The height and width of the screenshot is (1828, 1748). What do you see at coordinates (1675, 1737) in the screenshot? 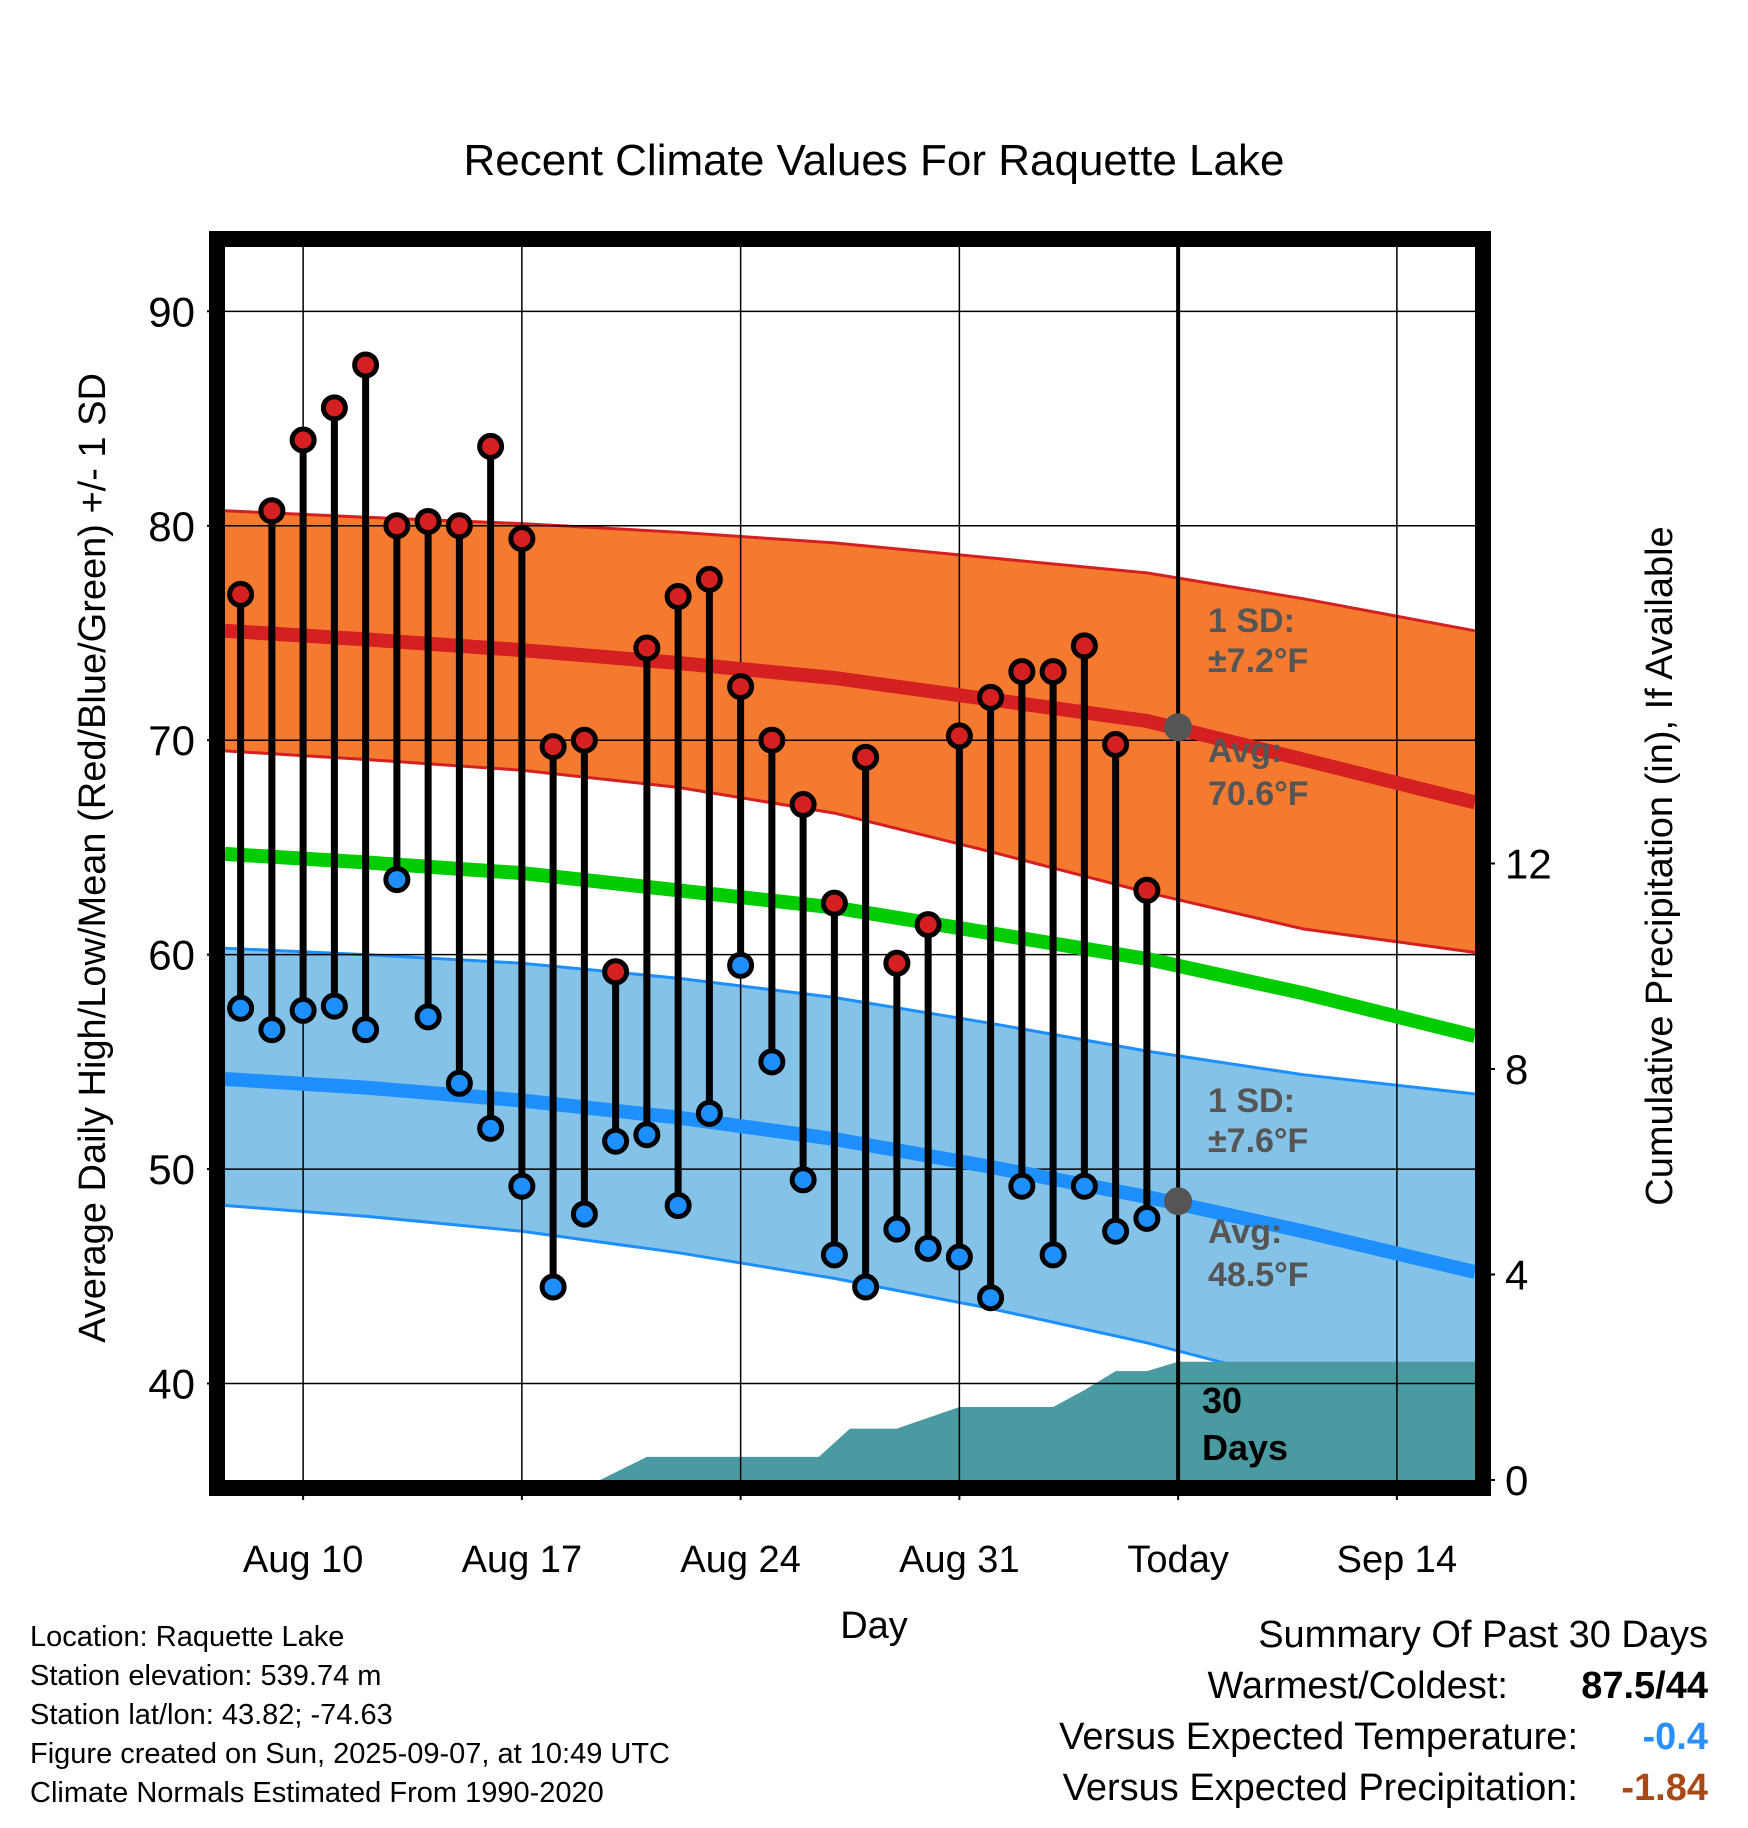
I see `temp-value: -0.4` at bounding box center [1675, 1737].